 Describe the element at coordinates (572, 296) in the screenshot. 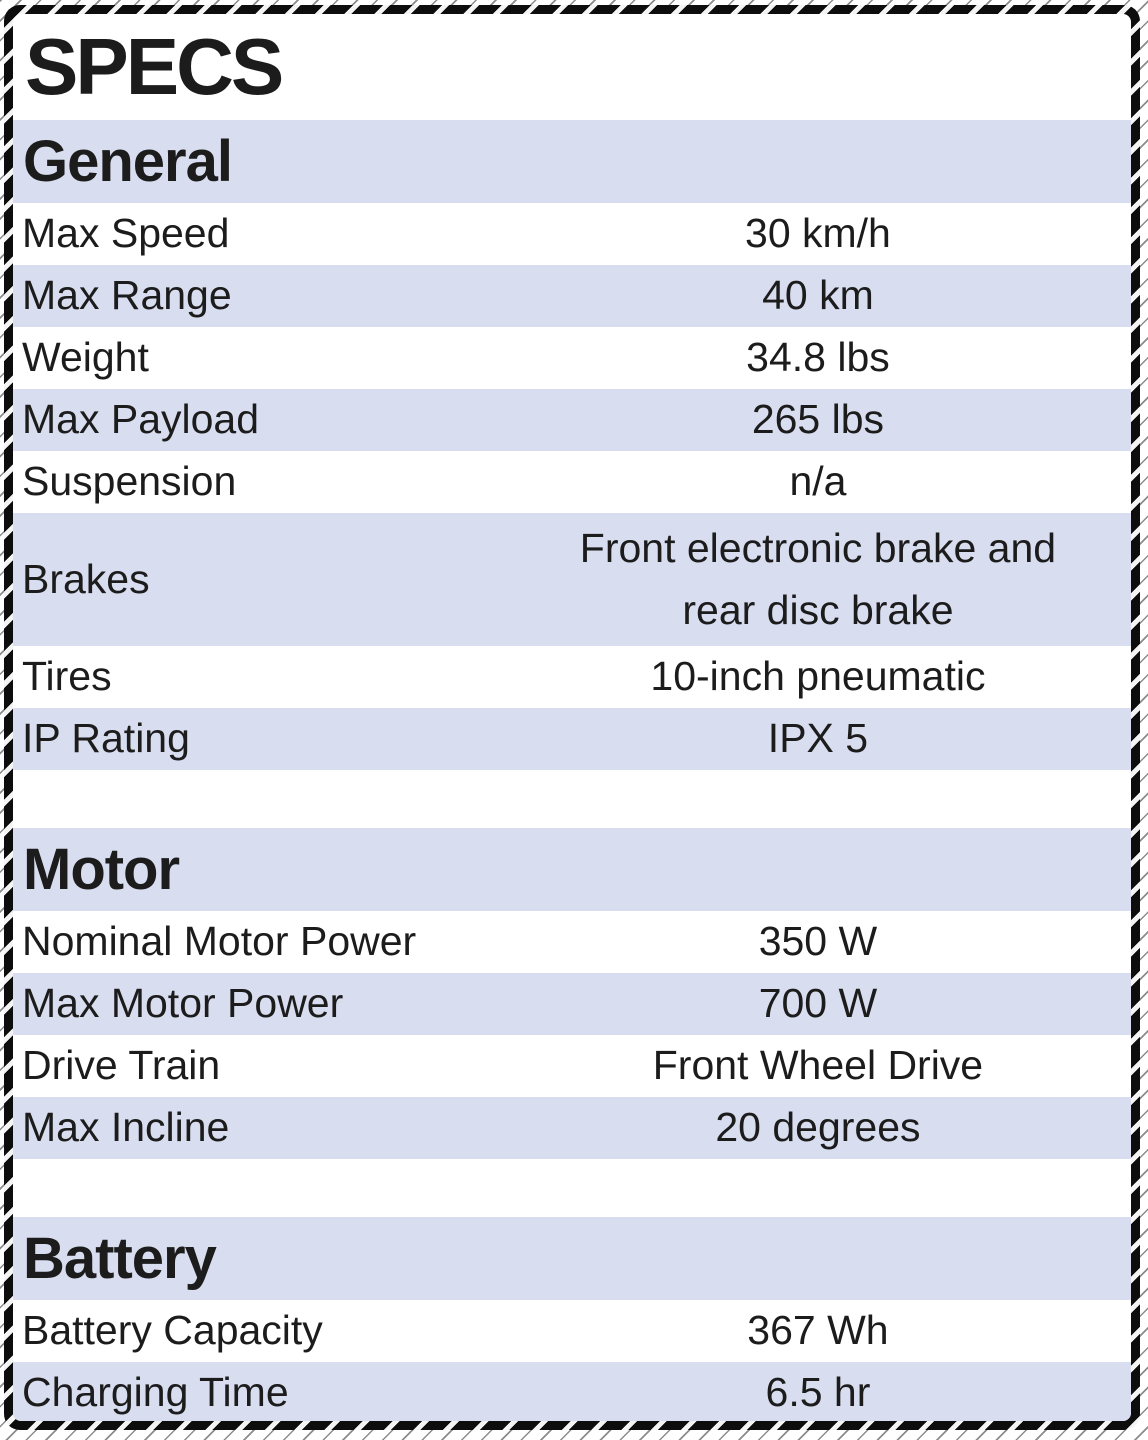

I see `spec-row: Max Range 40 km` at that location.